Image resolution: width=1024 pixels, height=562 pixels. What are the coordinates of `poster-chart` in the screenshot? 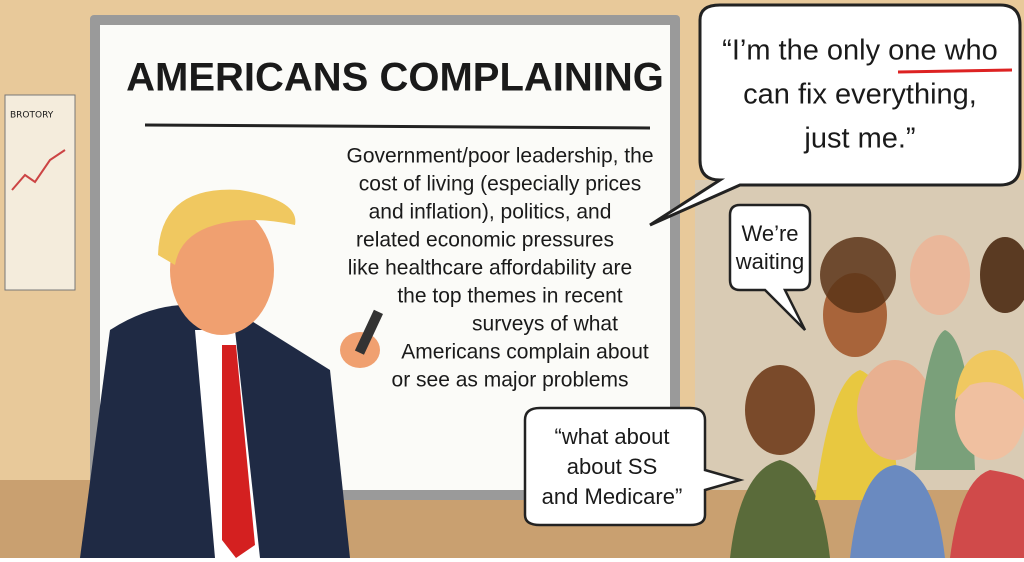 It's located at (38, 170).